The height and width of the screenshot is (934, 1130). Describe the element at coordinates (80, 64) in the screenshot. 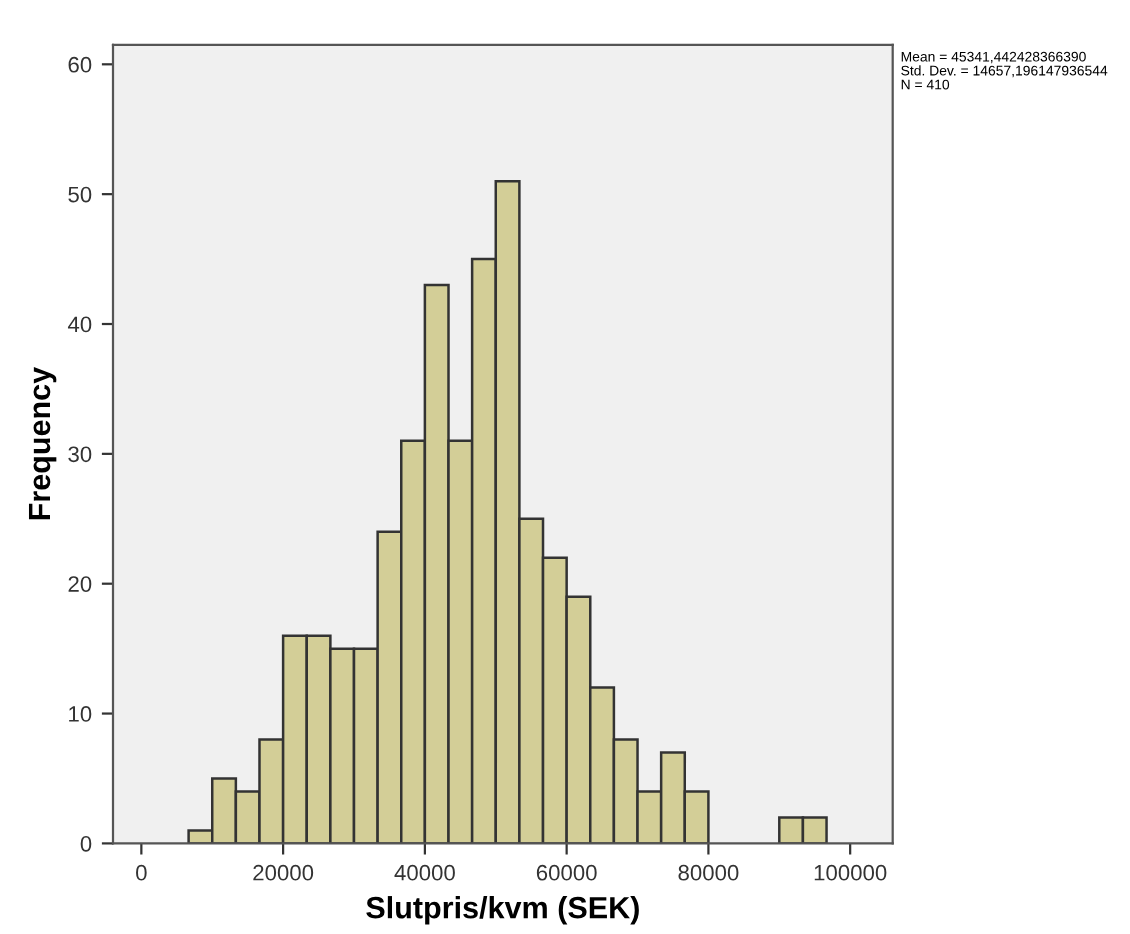

I see `y-tick-label: 60` at that location.